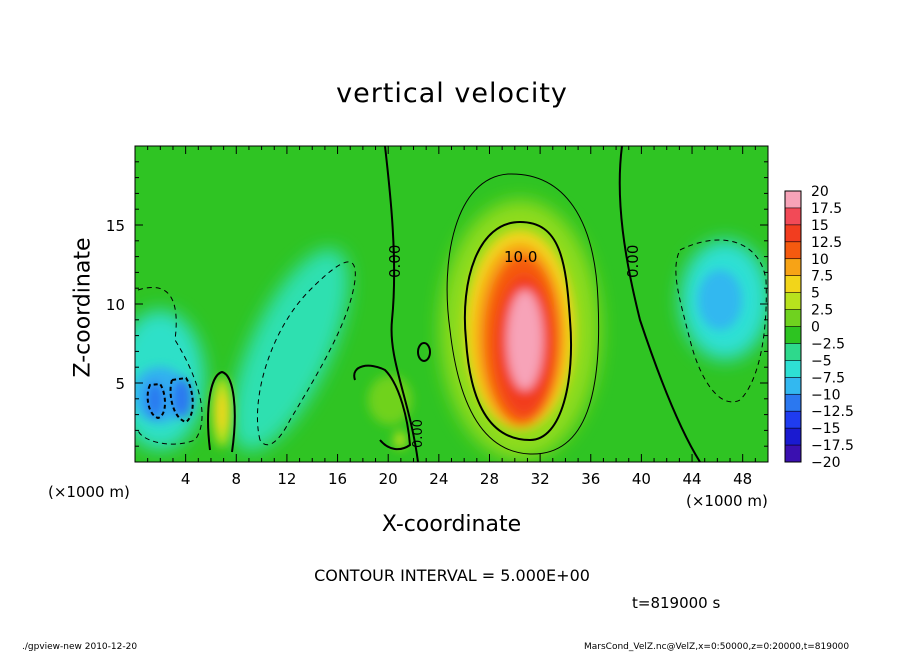 The height and width of the screenshot is (654, 904). Describe the element at coordinates (489, 479) in the screenshot. I see `x-tick-label: 28` at that location.